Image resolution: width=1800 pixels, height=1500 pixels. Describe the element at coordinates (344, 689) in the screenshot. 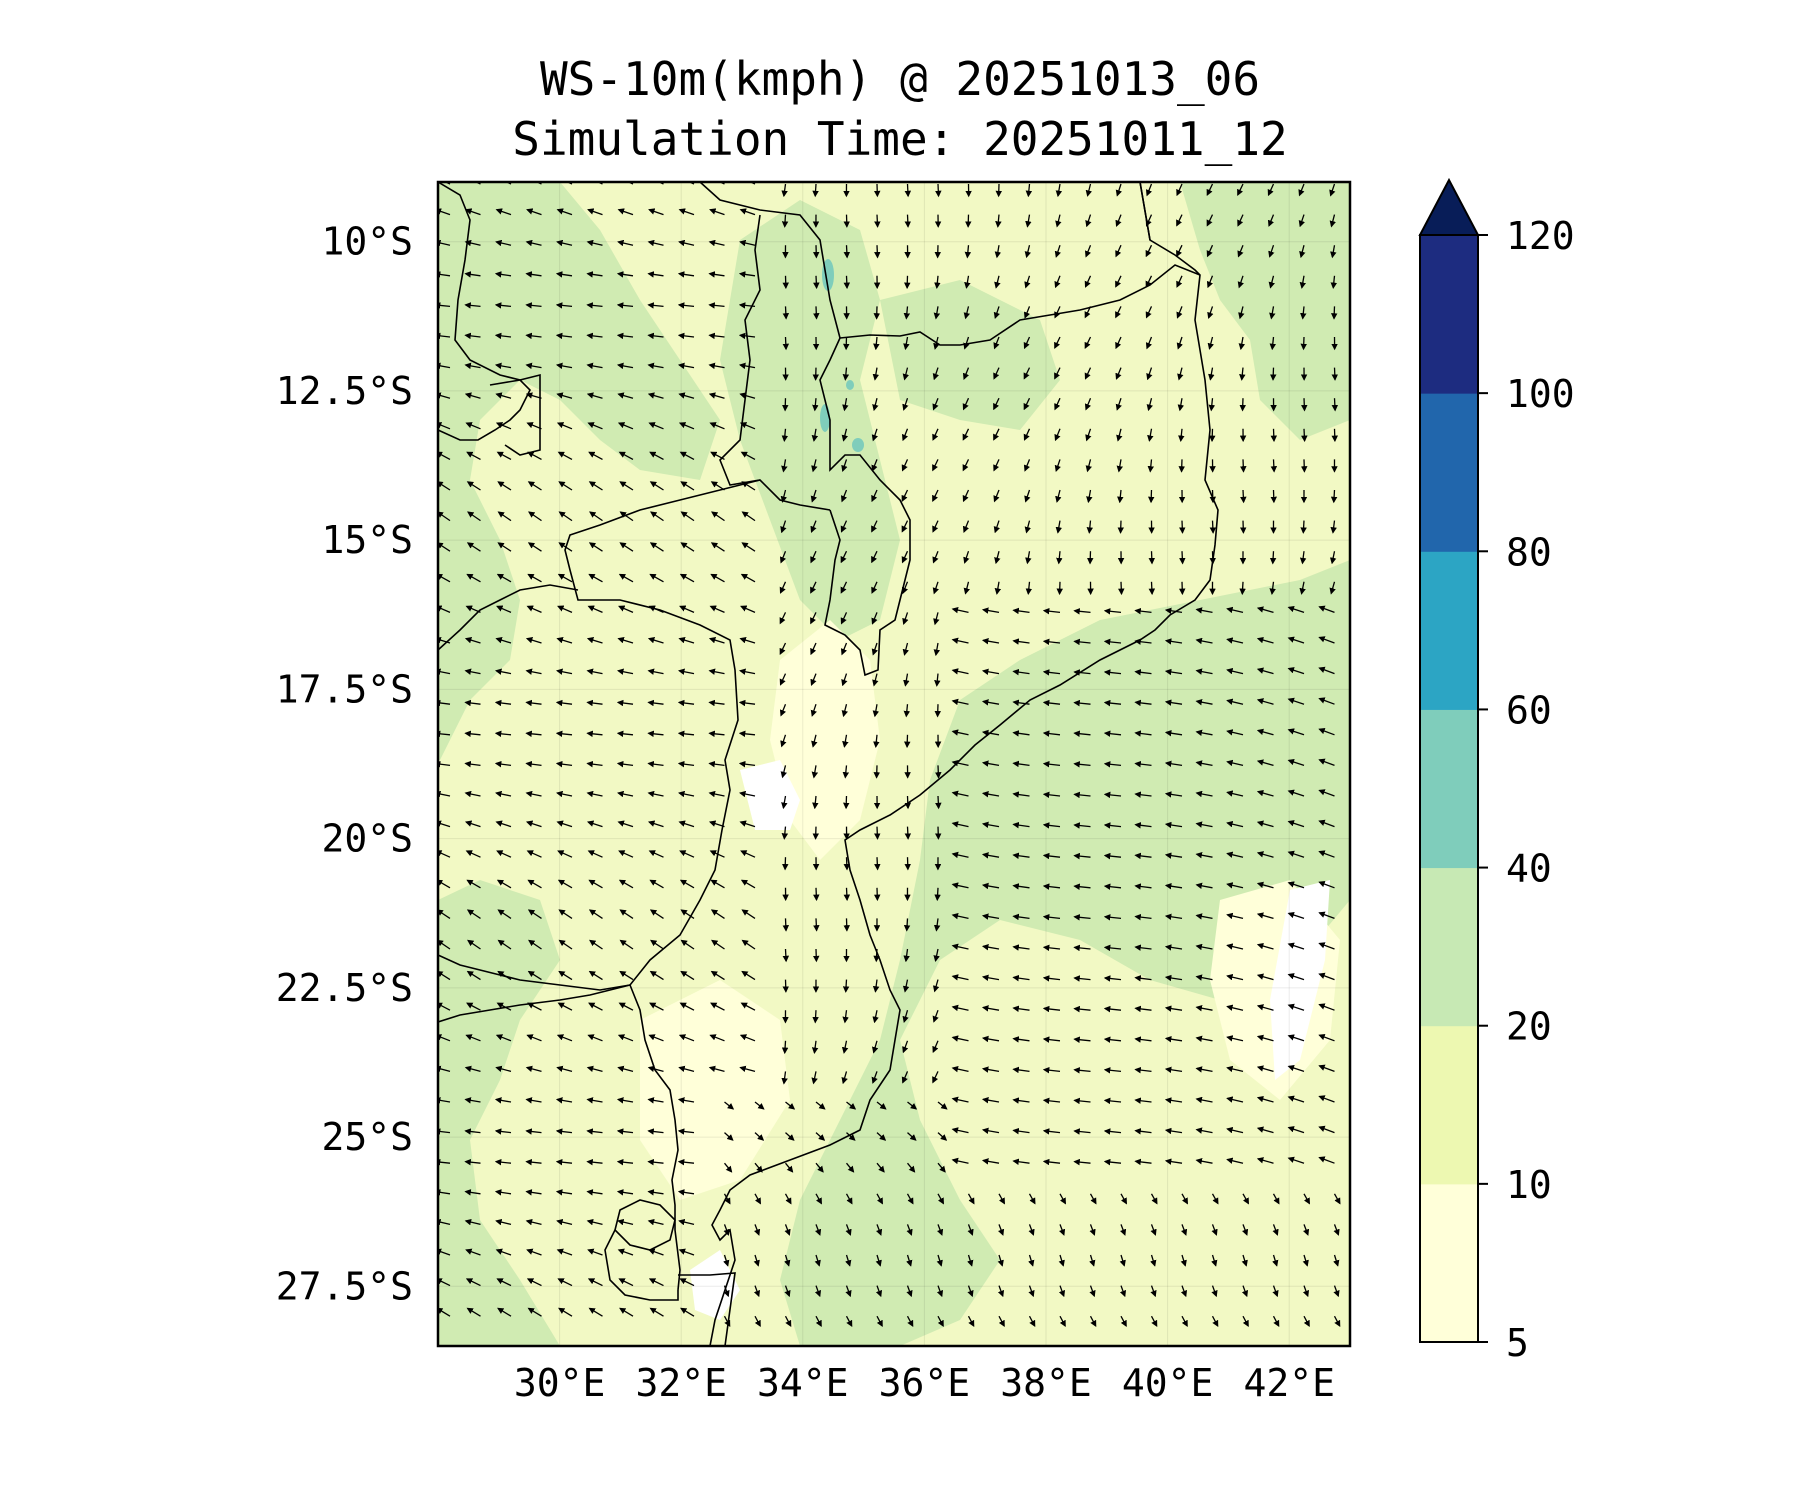

I see `lat-tick-label: 17.5°S` at that location.